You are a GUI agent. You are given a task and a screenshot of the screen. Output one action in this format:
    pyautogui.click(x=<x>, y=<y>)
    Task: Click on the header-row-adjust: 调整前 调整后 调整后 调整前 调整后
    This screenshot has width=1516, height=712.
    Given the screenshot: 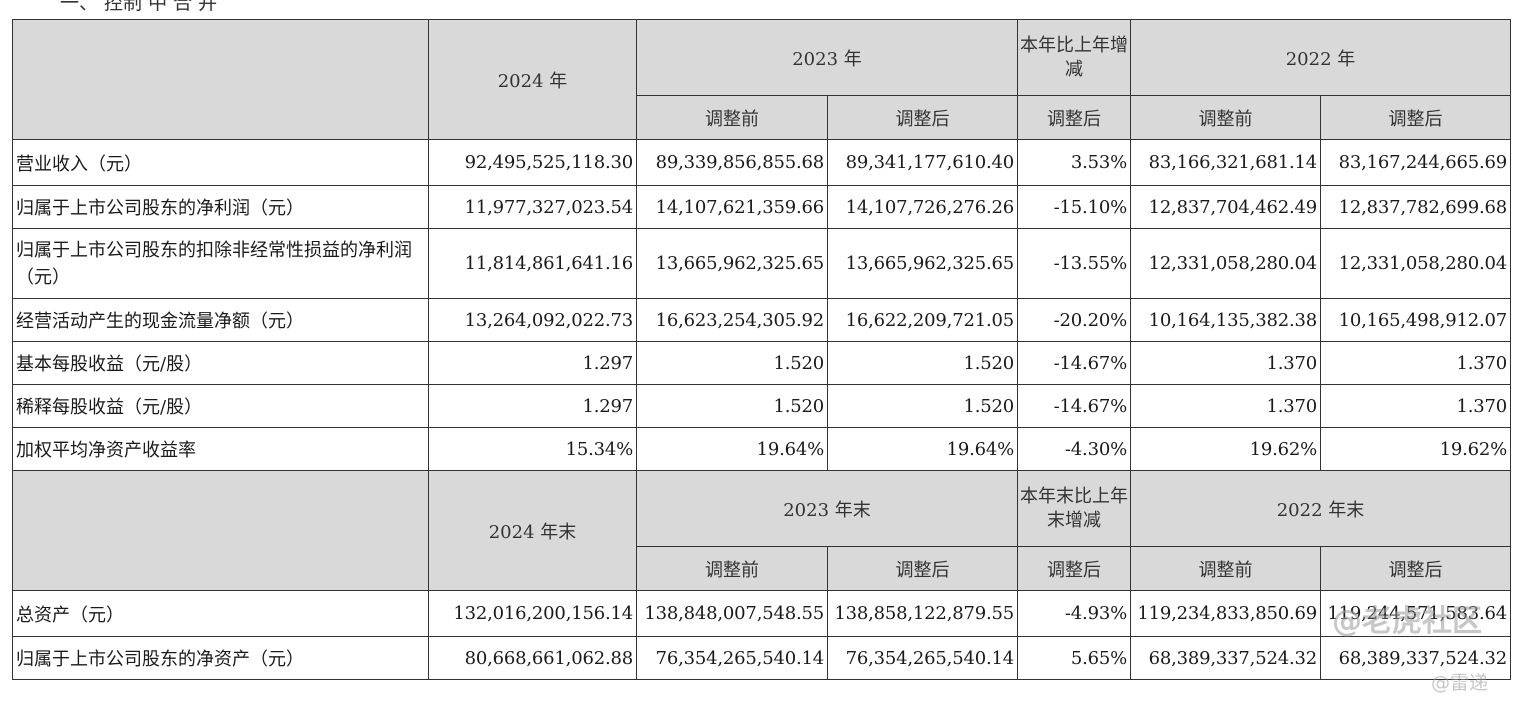 What is the action you would take?
    pyautogui.click(x=762, y=117)
    